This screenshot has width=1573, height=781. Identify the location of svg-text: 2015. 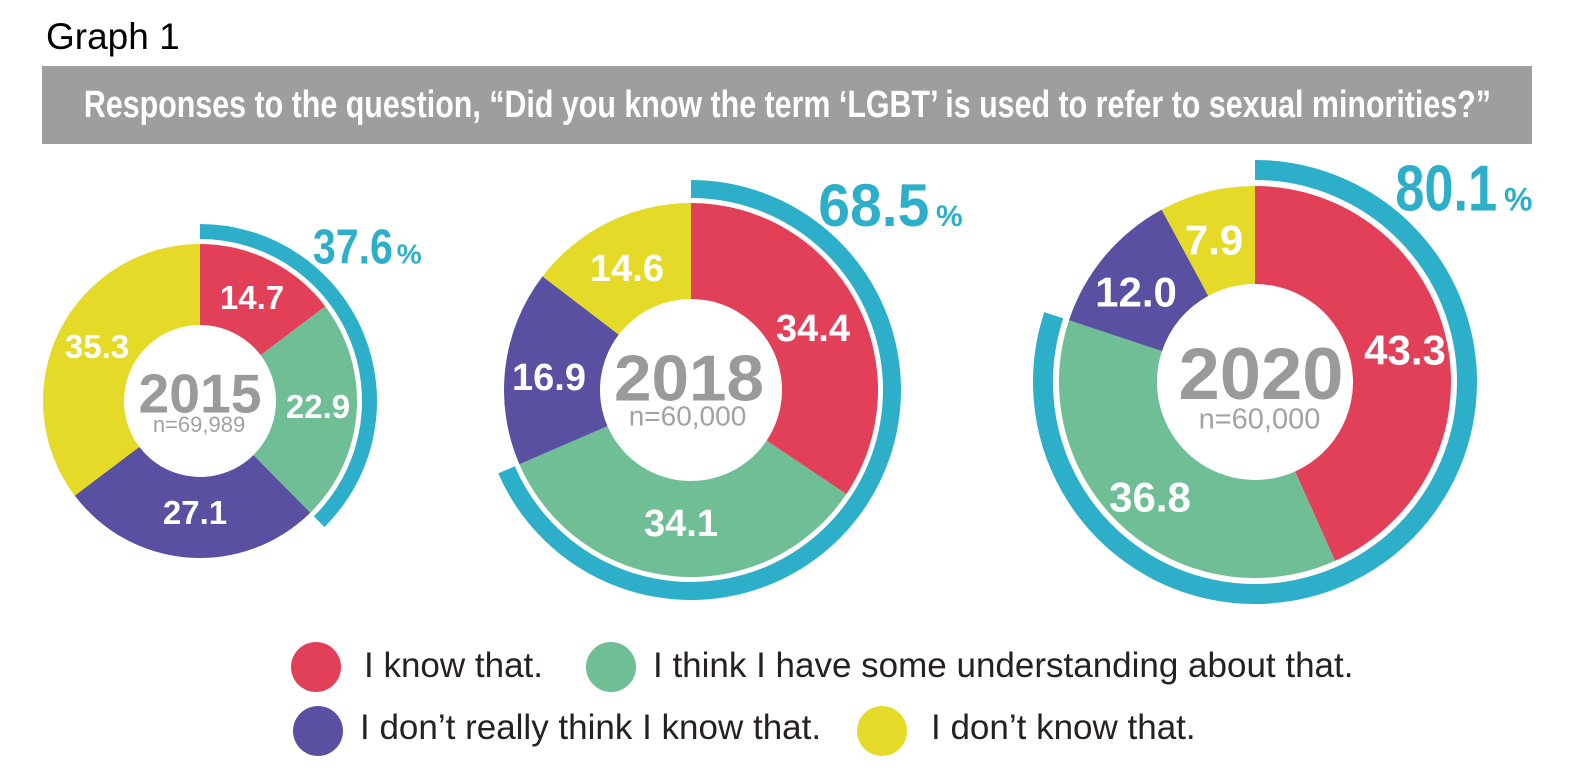
(200, 393).